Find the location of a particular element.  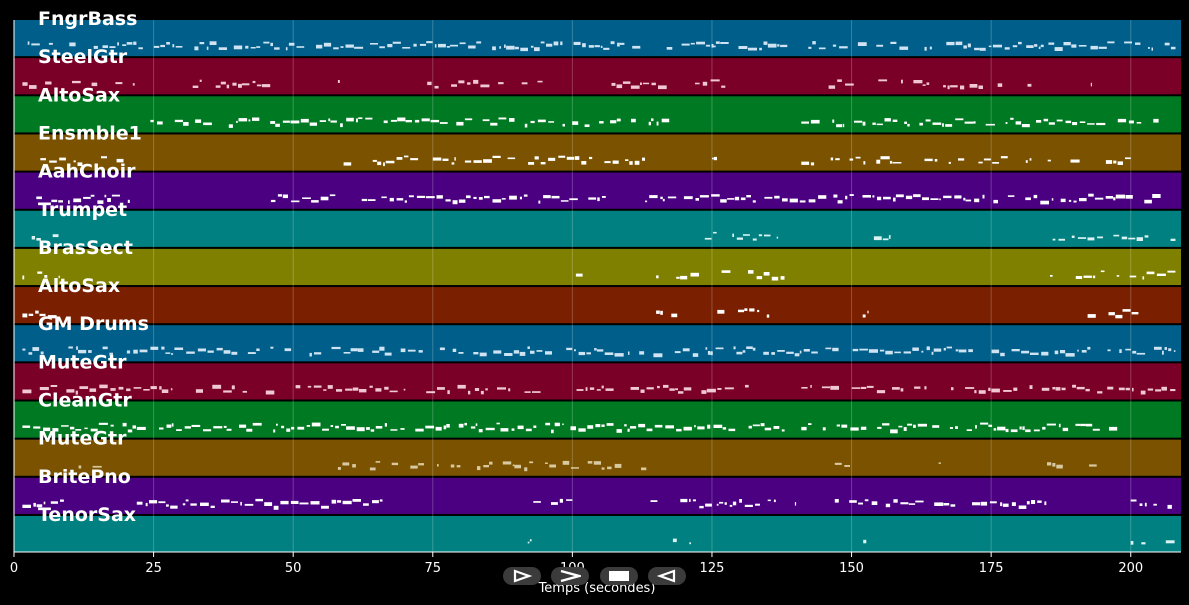

x-tick-label: 125 is located at coordinates (712, 568).